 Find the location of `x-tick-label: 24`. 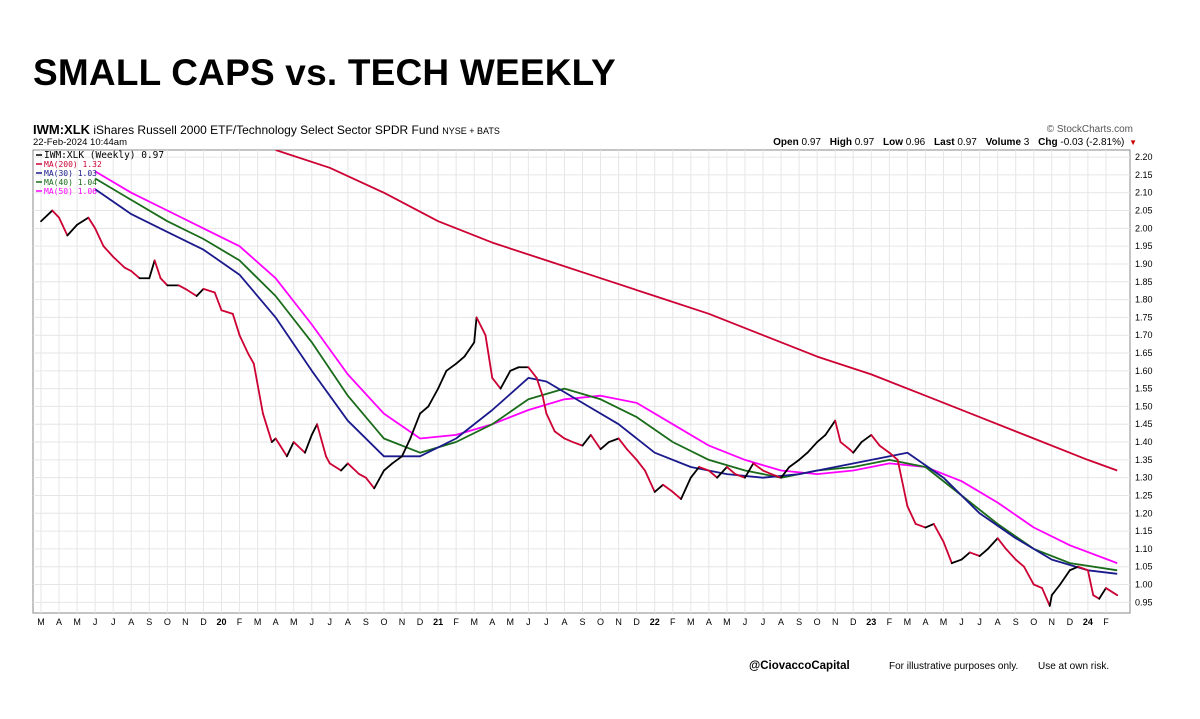

x-tick-label: 24 is located at coordinates (1088, 622).